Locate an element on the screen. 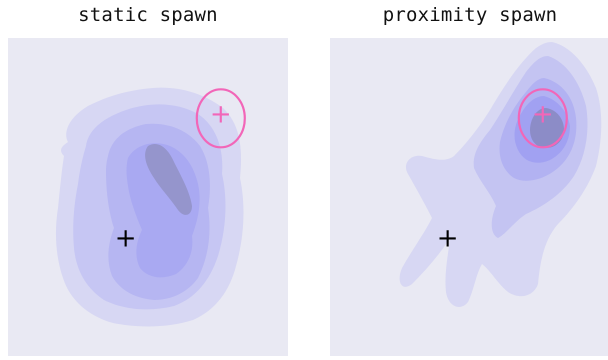 The image size is (608, 360). proximity-spawn-title: proximity spawn is located at coordinates (470, 15).